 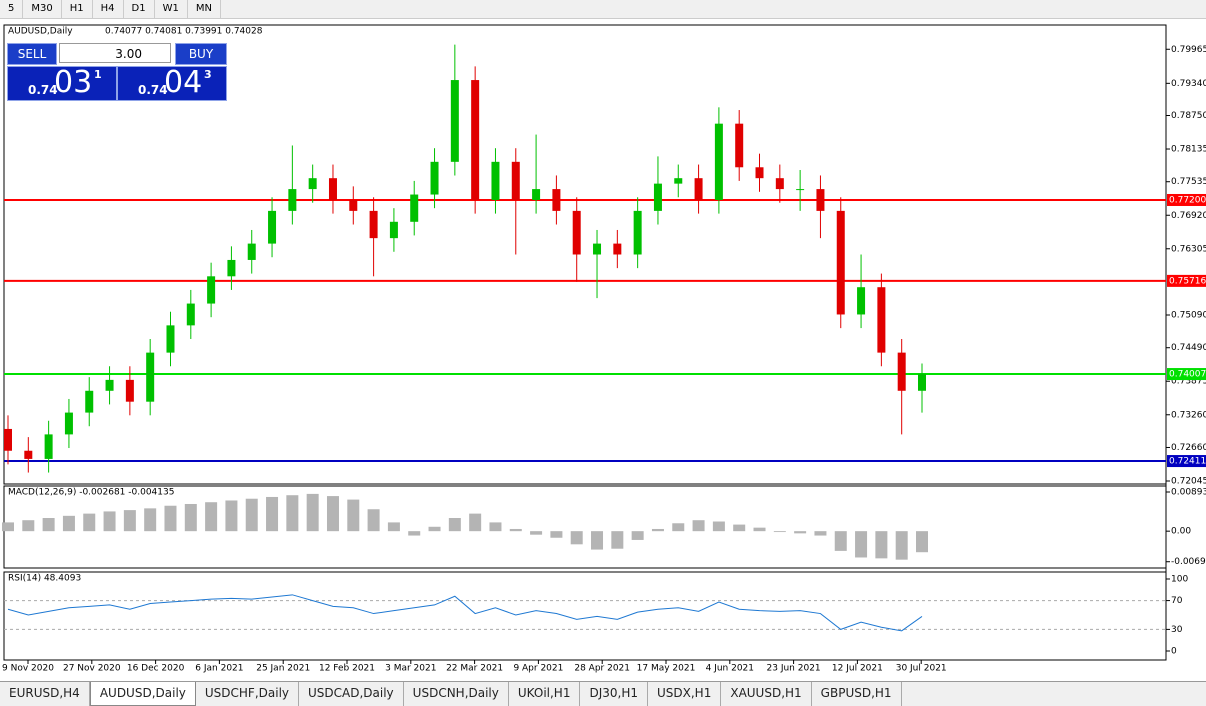 I want to click on pane-title: MACD(12,26,9) -0.002681 -0.004135, so click(x=91, y=493).